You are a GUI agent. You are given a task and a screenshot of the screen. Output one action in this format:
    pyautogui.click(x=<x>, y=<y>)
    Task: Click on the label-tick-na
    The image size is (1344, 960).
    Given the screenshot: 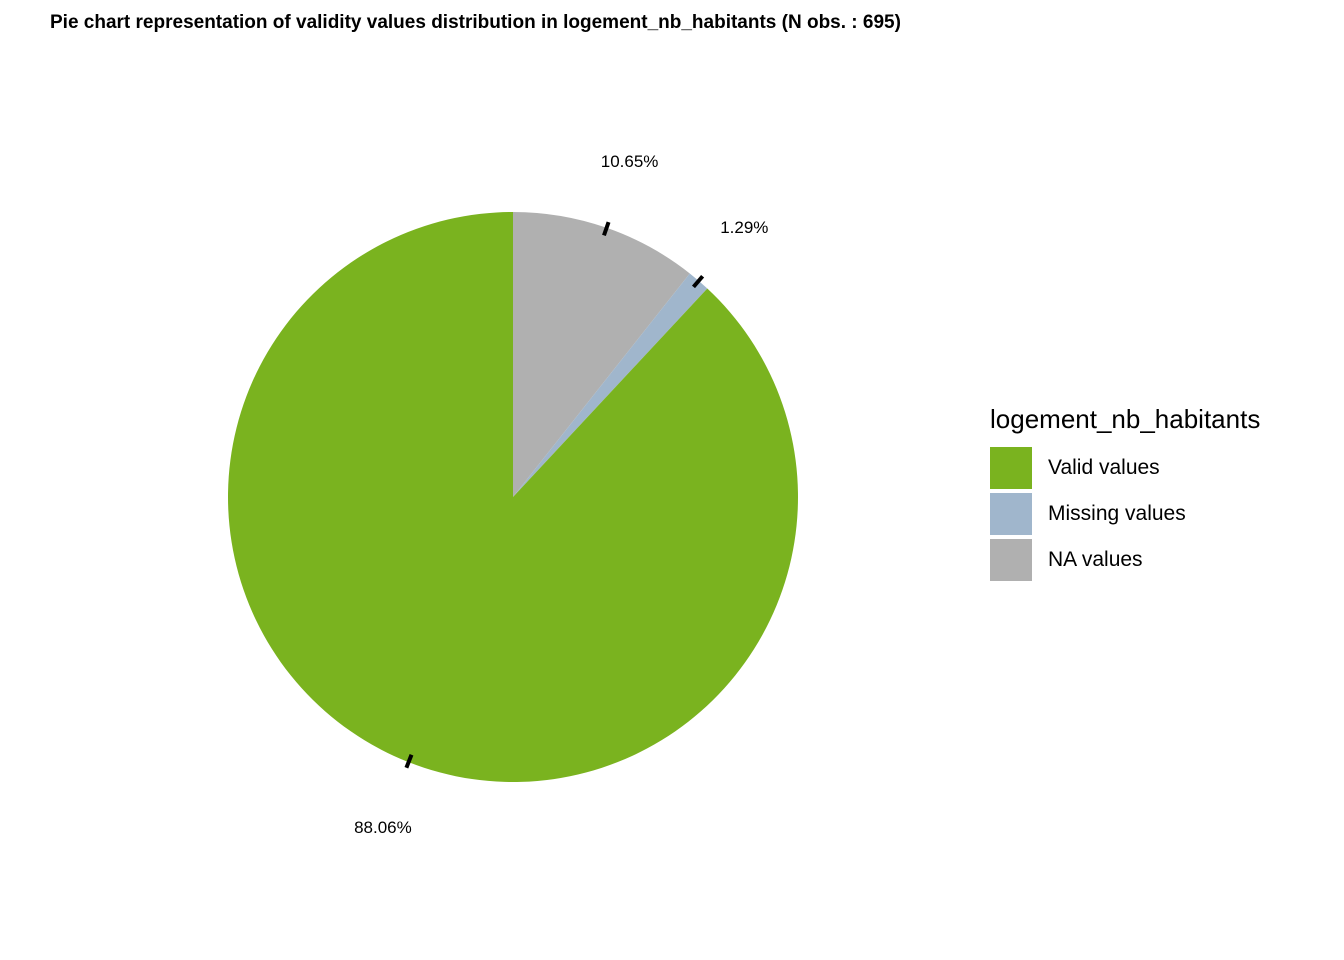 What is the action you would take?
    pyautogui.click(x=606, y=229)
    